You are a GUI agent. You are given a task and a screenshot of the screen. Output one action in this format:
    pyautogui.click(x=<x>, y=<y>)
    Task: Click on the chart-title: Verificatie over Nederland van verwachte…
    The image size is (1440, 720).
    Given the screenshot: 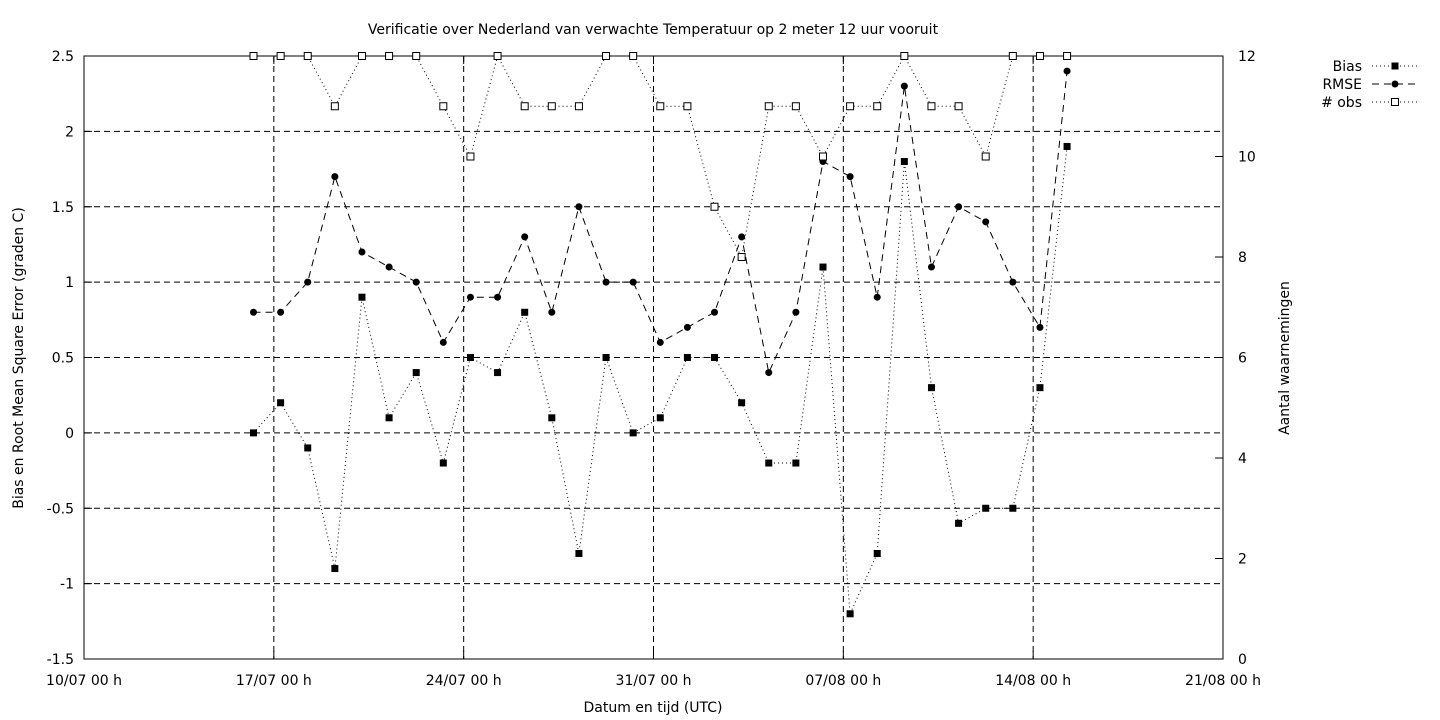 What is the action you would take?
    pyautogui.click(x=653, y=30)
    